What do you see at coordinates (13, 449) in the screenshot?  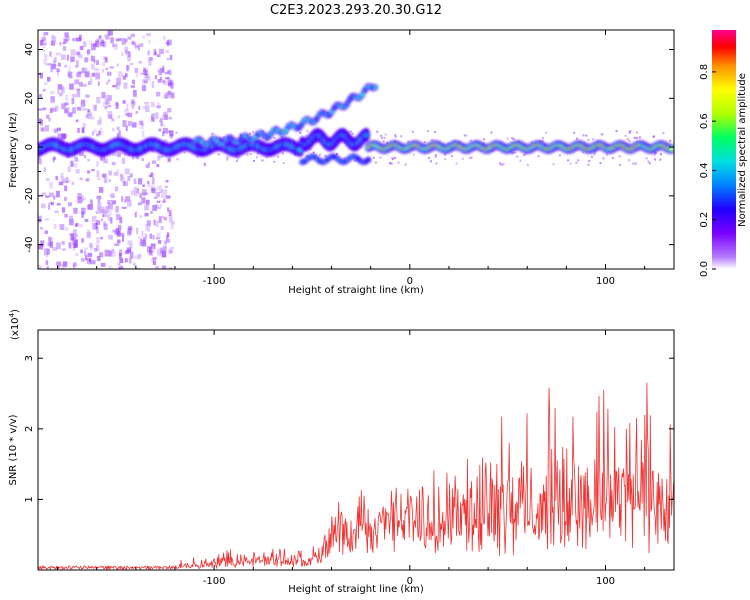 I see `snr-y-axis-label: SNR (10 * v/v)` at bounding box center [13, 449].